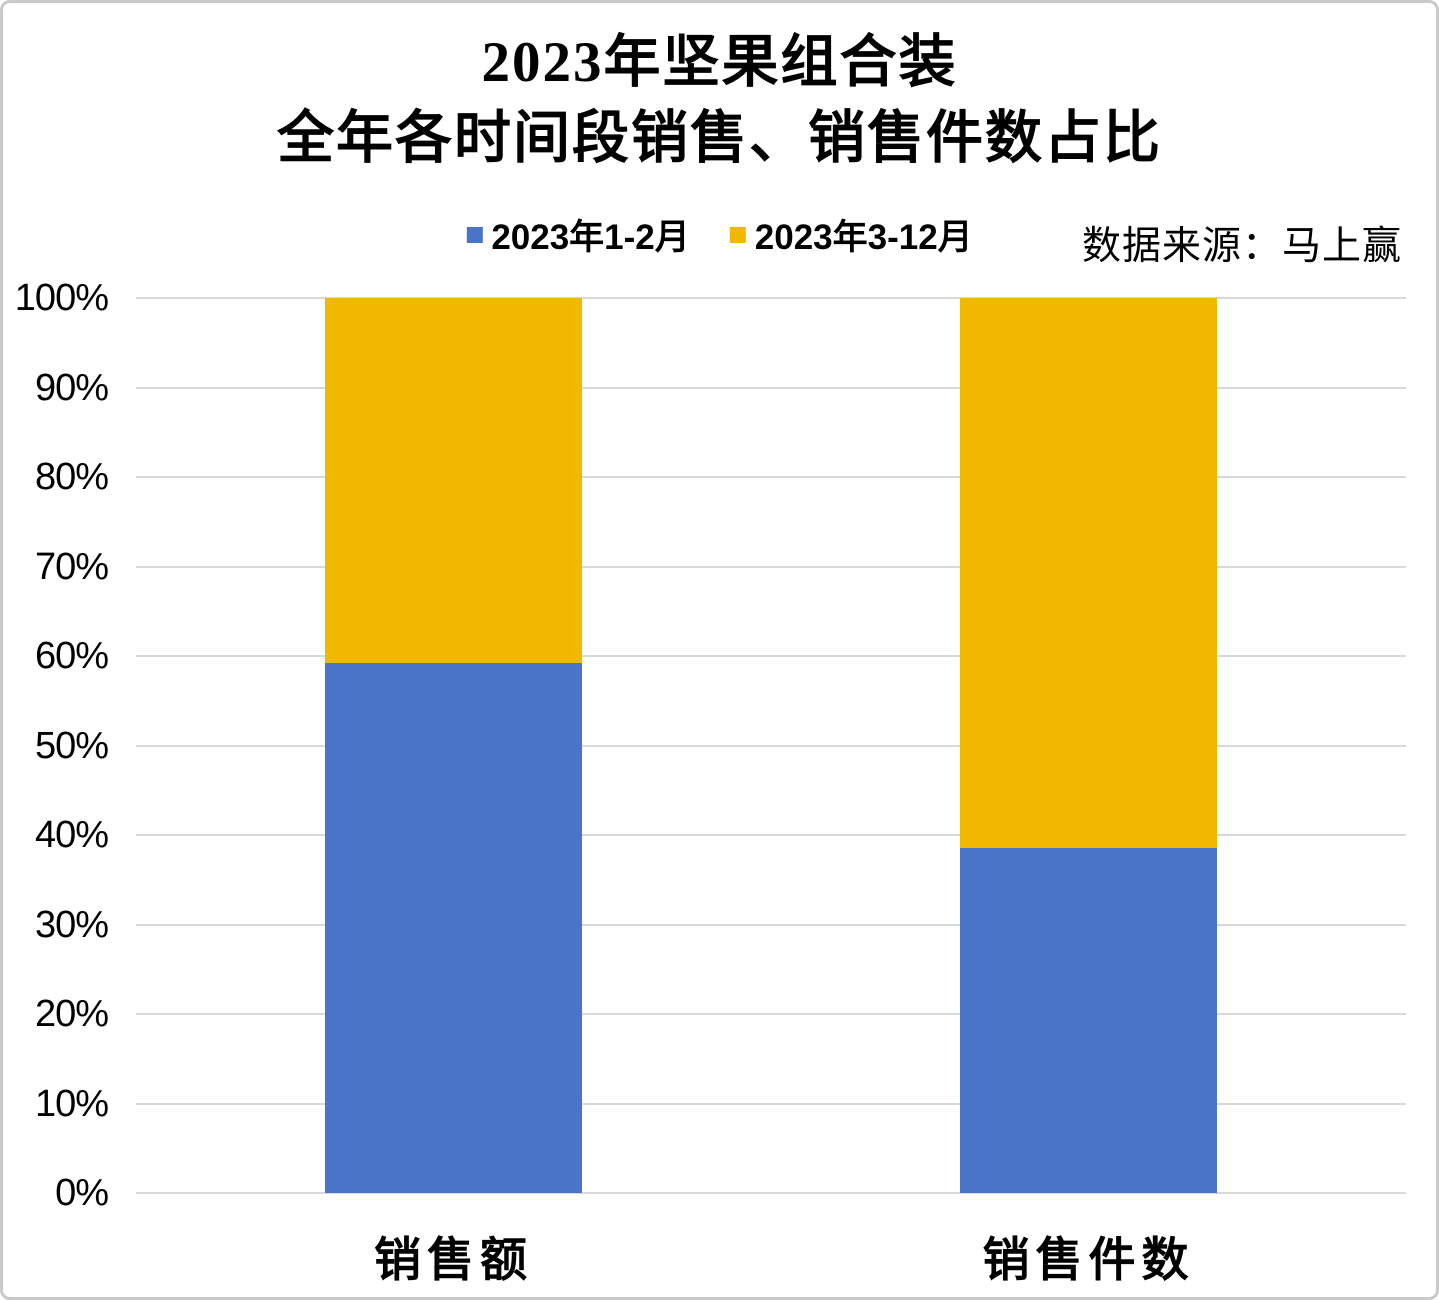 This screenshot has width=1439, height=1300. I want to click on gridline-80%, so click(771, 477).